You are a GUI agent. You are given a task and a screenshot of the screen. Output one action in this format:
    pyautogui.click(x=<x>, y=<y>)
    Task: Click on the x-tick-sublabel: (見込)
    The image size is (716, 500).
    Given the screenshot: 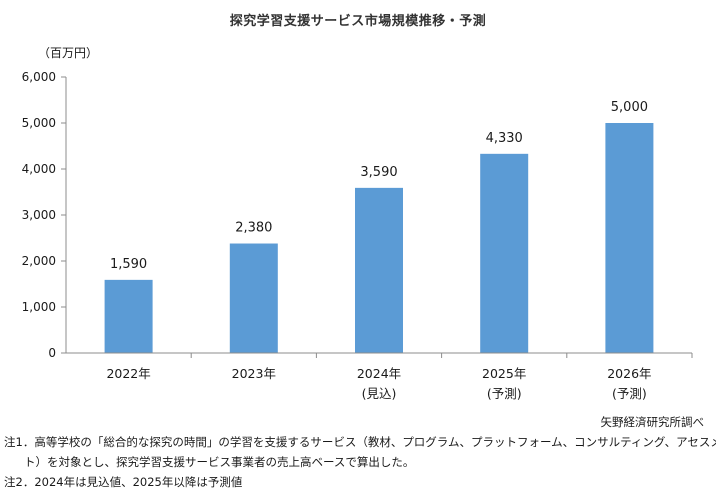 What is the action you would take?
    pyautogui.click(x=379, y=393)
    